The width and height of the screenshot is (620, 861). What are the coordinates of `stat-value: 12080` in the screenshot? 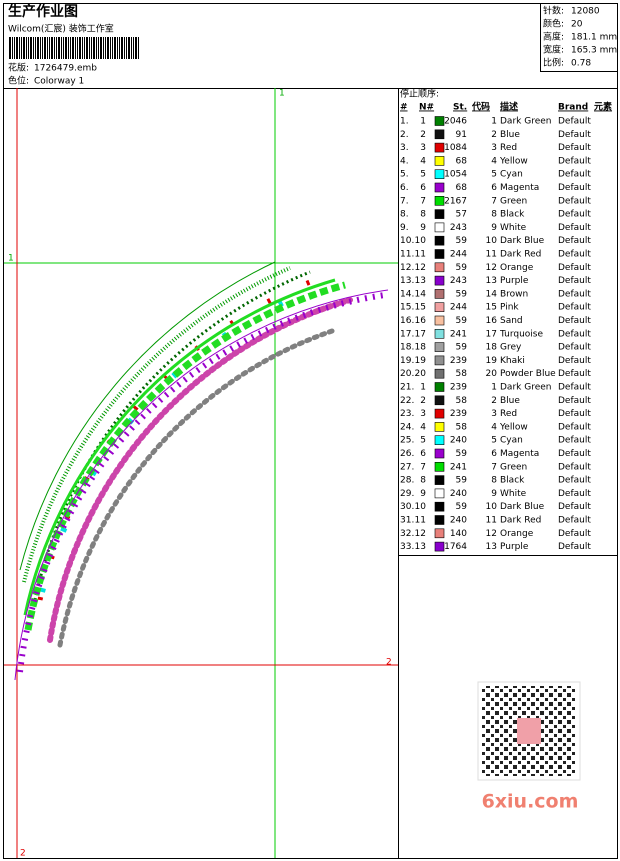 It's located at (585, 12).